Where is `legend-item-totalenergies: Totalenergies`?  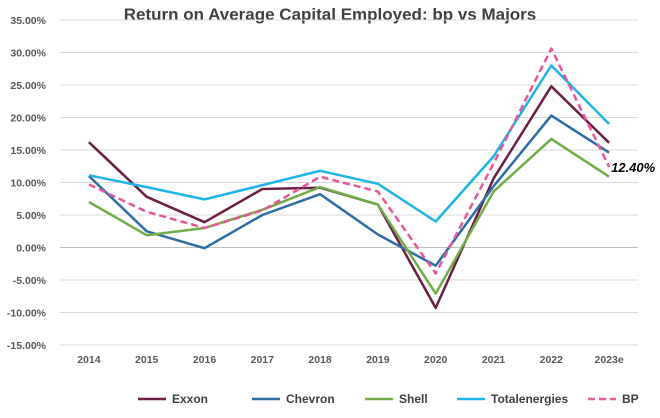
legend-item-totalenergies: Totalenergies is located at coordinates (512, 399).